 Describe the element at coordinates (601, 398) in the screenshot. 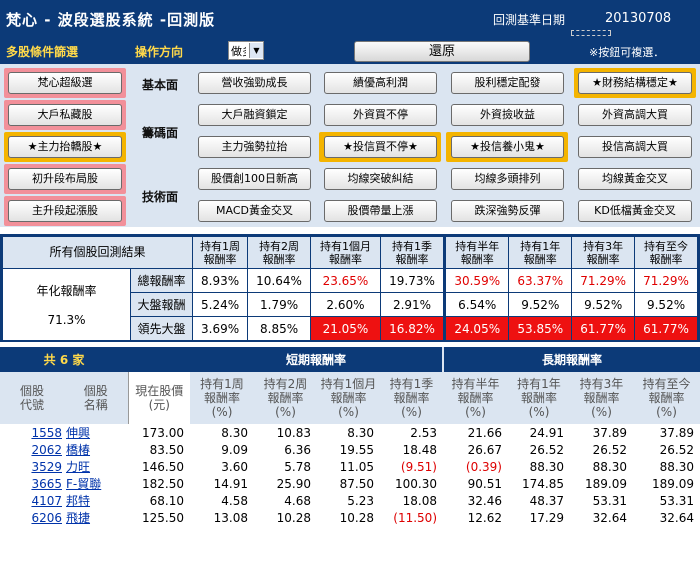

I see `col-header: 持有3年 報酬率 (%)` at that location.